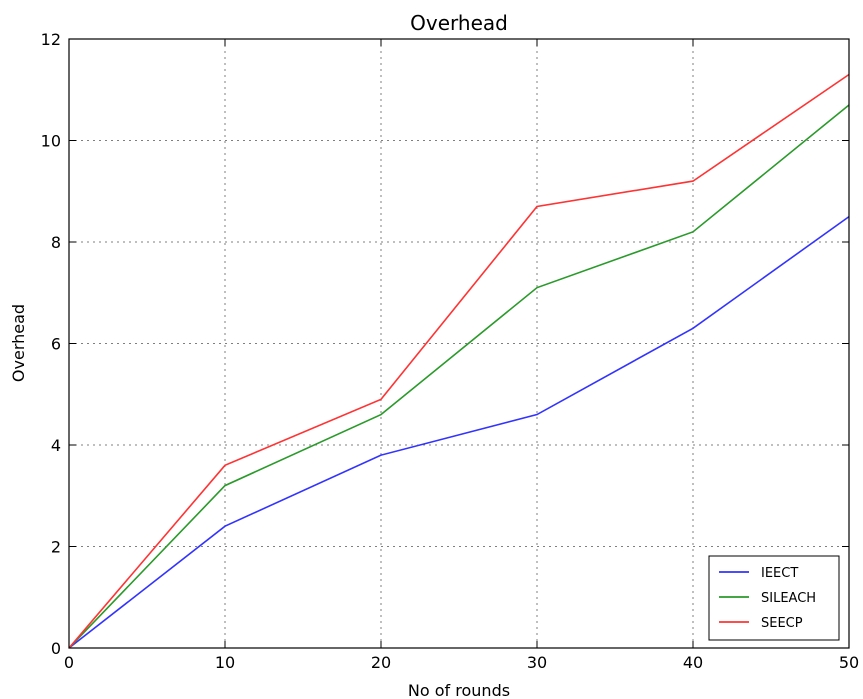 Image resolution: width=863 pixels, height=699 pixels. Describe the element at coordinates (51, 39) in the screenshot. I see `y-tick-label: 12` at that location.